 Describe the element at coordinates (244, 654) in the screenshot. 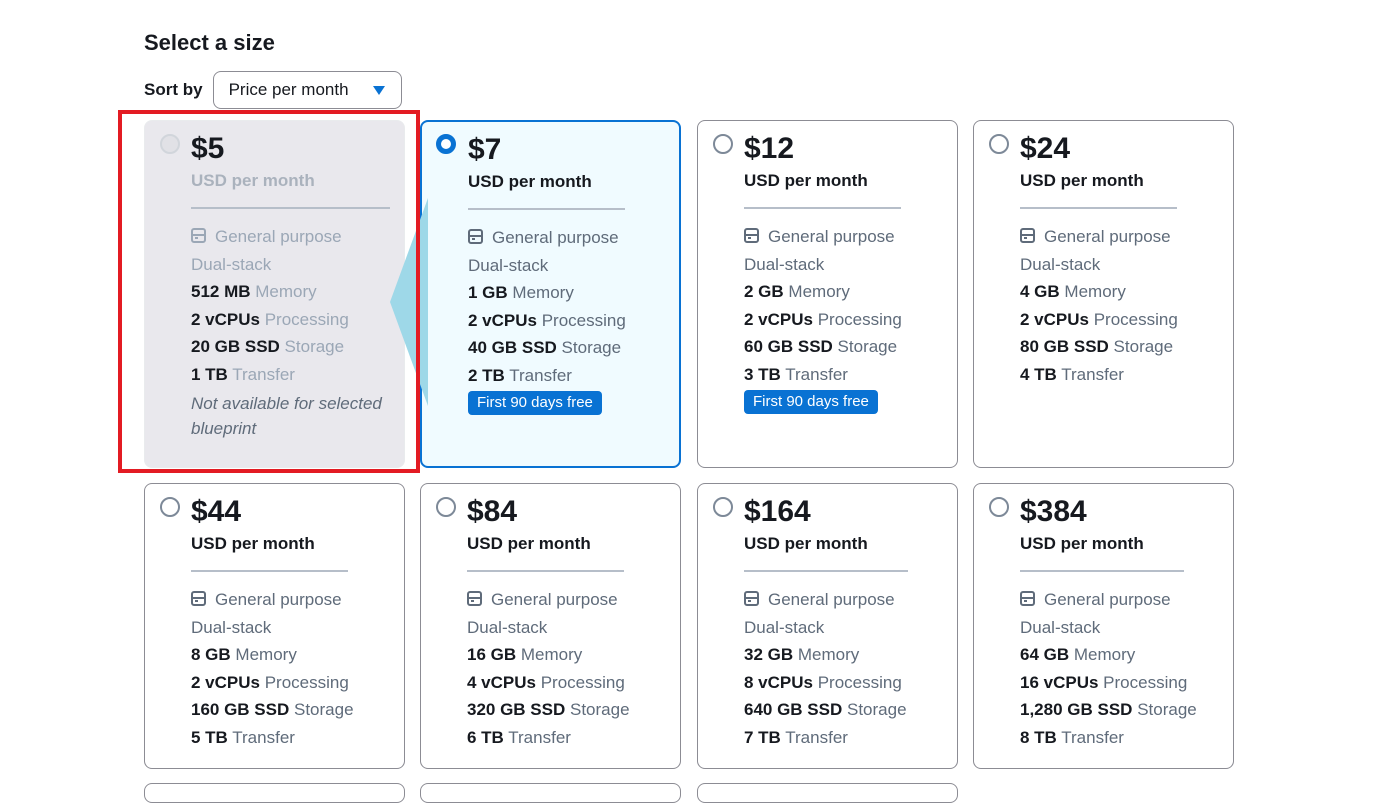

I see `plan-memory: 8 GB Memory` at that location.